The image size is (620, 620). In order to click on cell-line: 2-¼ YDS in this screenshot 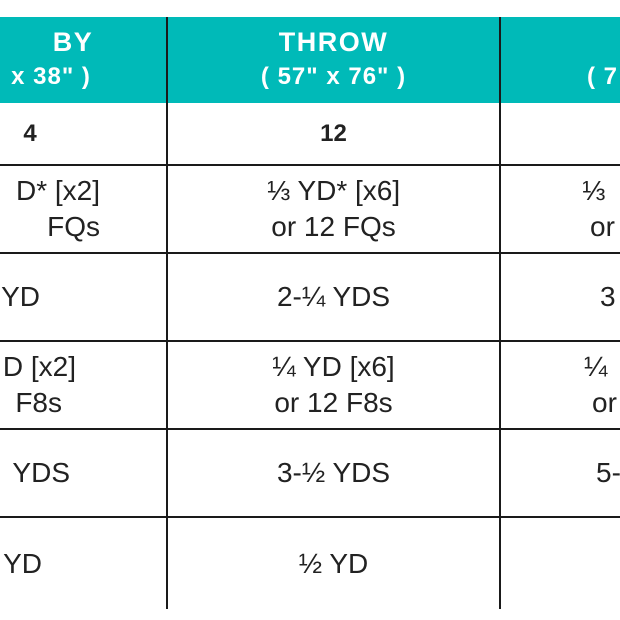, I will do `click(333, 296)`.